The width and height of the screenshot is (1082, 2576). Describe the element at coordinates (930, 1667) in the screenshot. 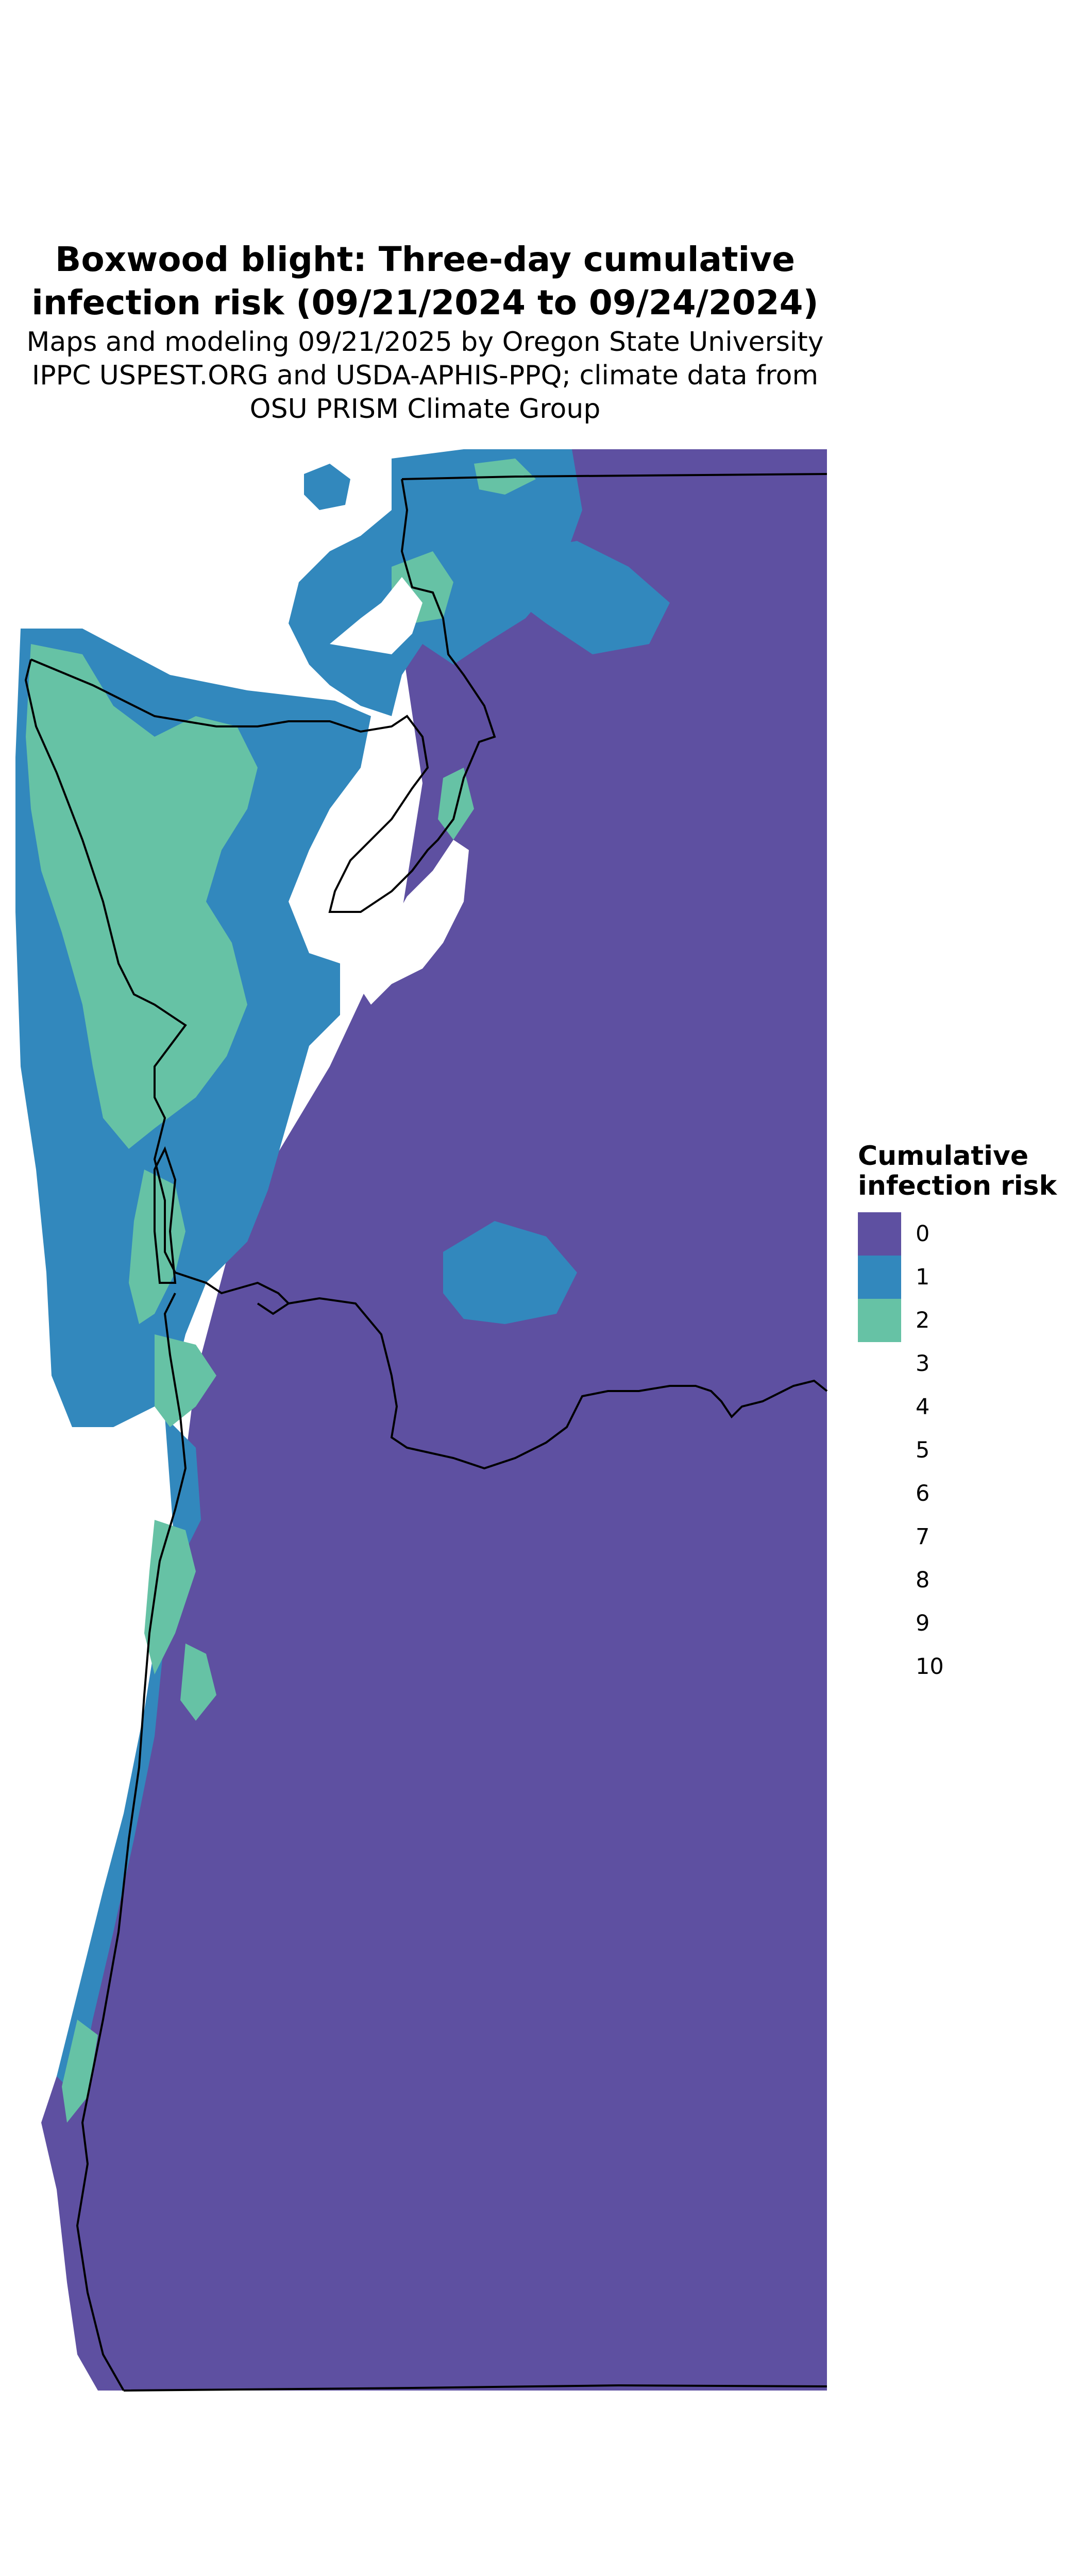

I see `legend-label: 10` at that location.